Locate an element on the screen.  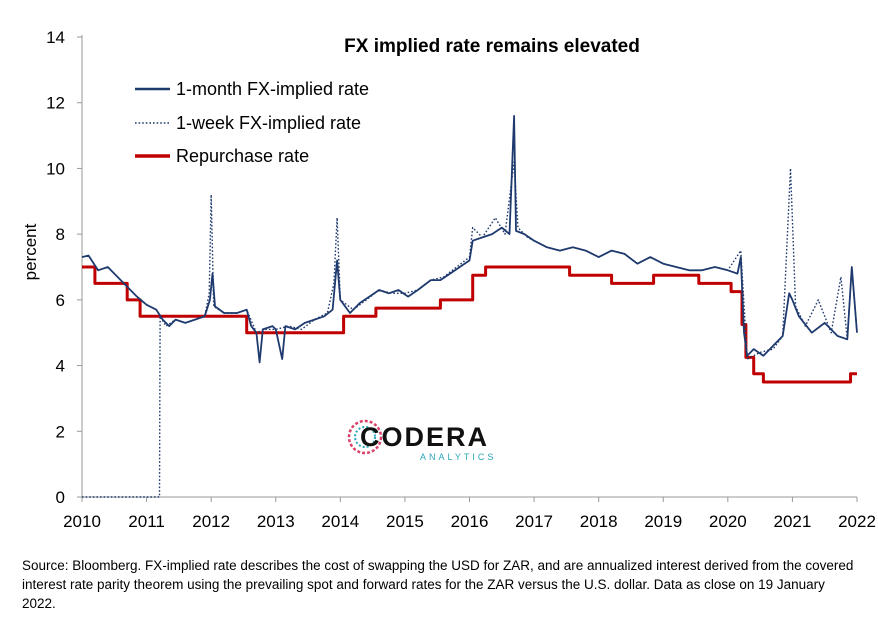
codera-logo-mark is located at coordinates (365, 437).